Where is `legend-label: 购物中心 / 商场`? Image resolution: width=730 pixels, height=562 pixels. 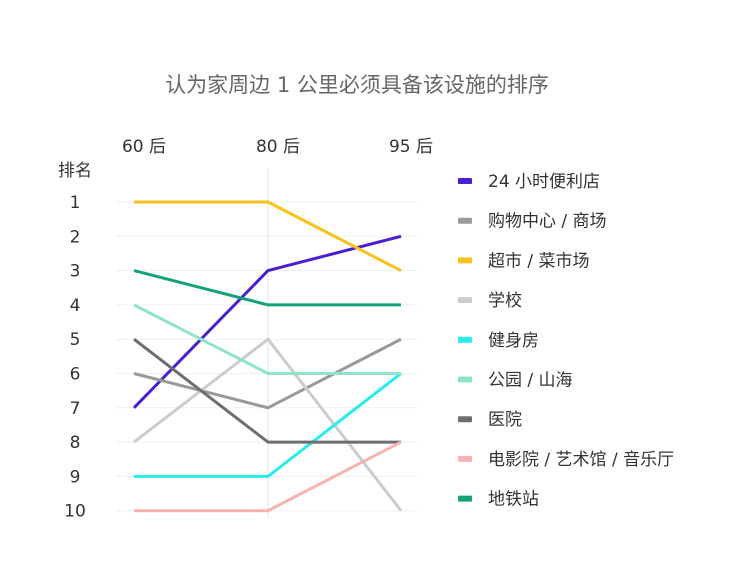 legend-label: 购物中心 / 商场 is located at coordinates (547, 222).